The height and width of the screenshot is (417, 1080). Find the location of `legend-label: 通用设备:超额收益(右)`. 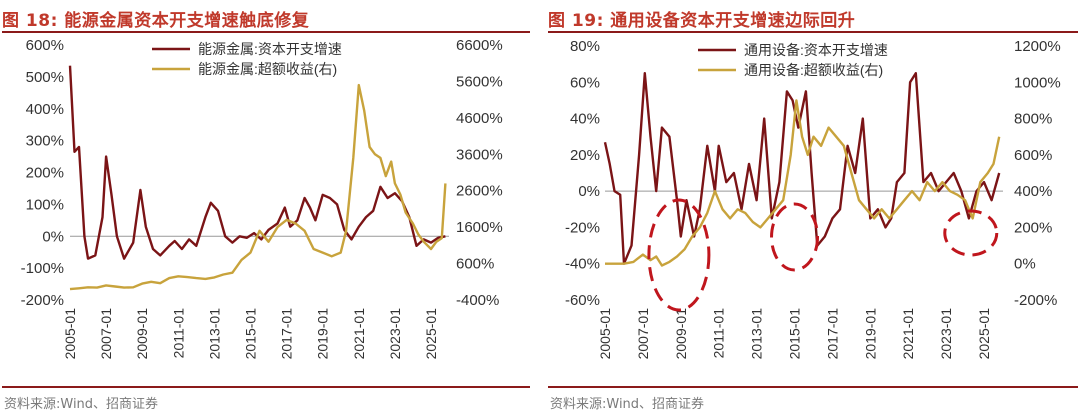

legend-label: 通用设备:超额收益(右) is located at coordinates (813, 70).